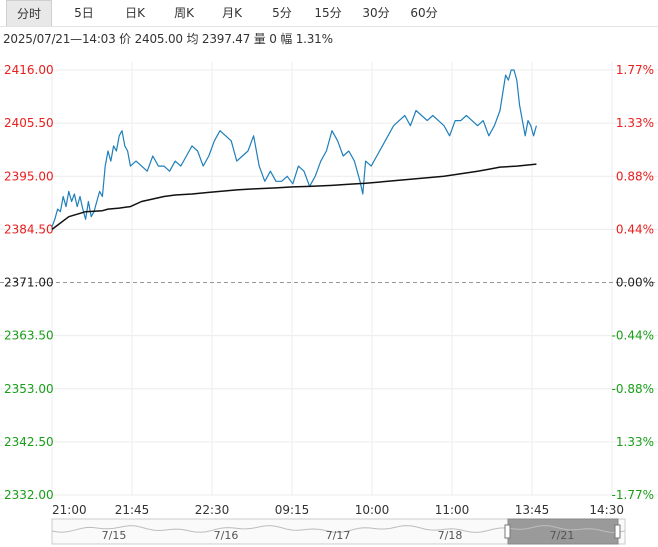 This screenshot has height=547, width=658. What do you see at coordinates (635, 176) in the screenshot?
I see `y-tick-label-right: 0.88%` at bounding box center [635, 176].